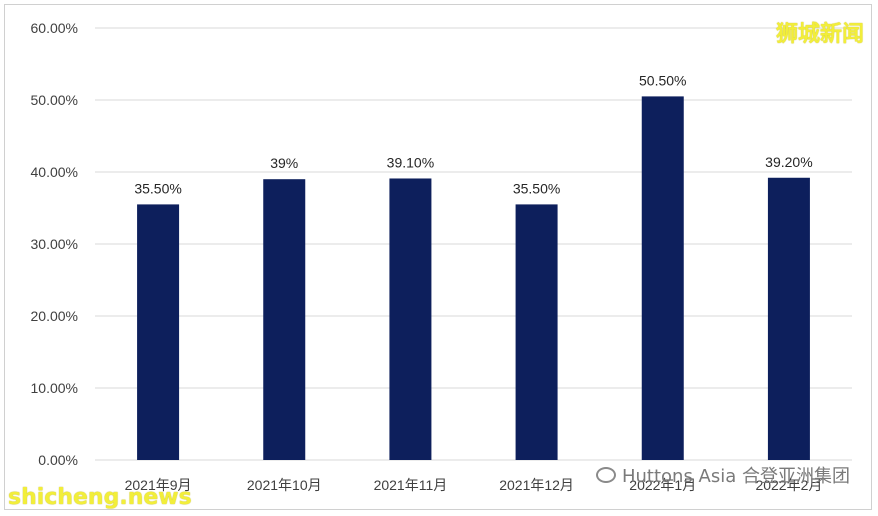 This screenshot has height=516, width=878. Describe the element at coordinates (536, 485) in the screenshot. I see `x-tick-label: 2021年12月` at that location.